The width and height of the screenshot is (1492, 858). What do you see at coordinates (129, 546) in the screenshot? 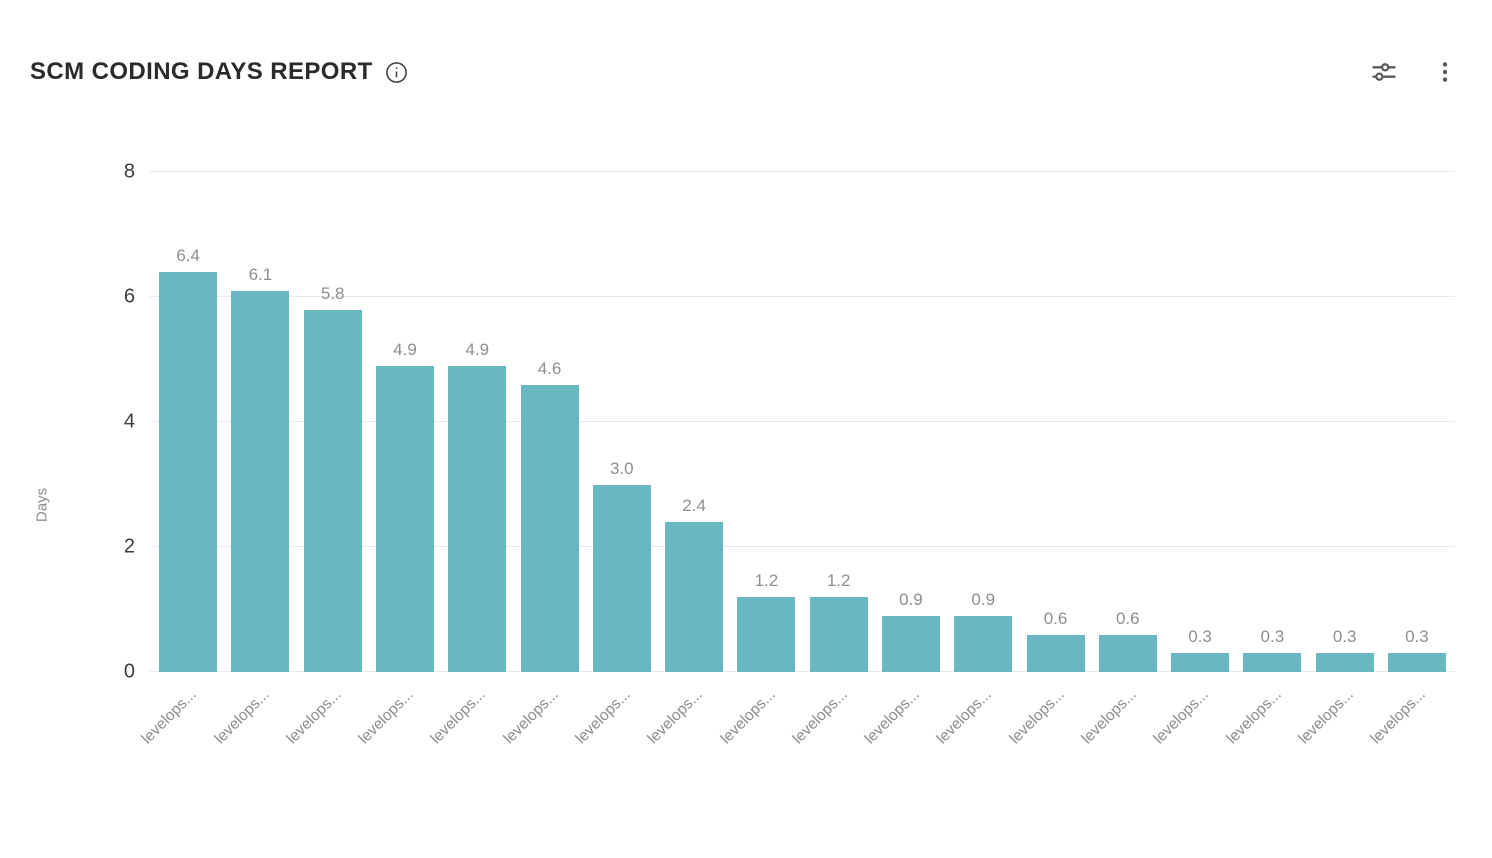
I see `y-axis-tick-label: 2` at bounding box center [129, 546].